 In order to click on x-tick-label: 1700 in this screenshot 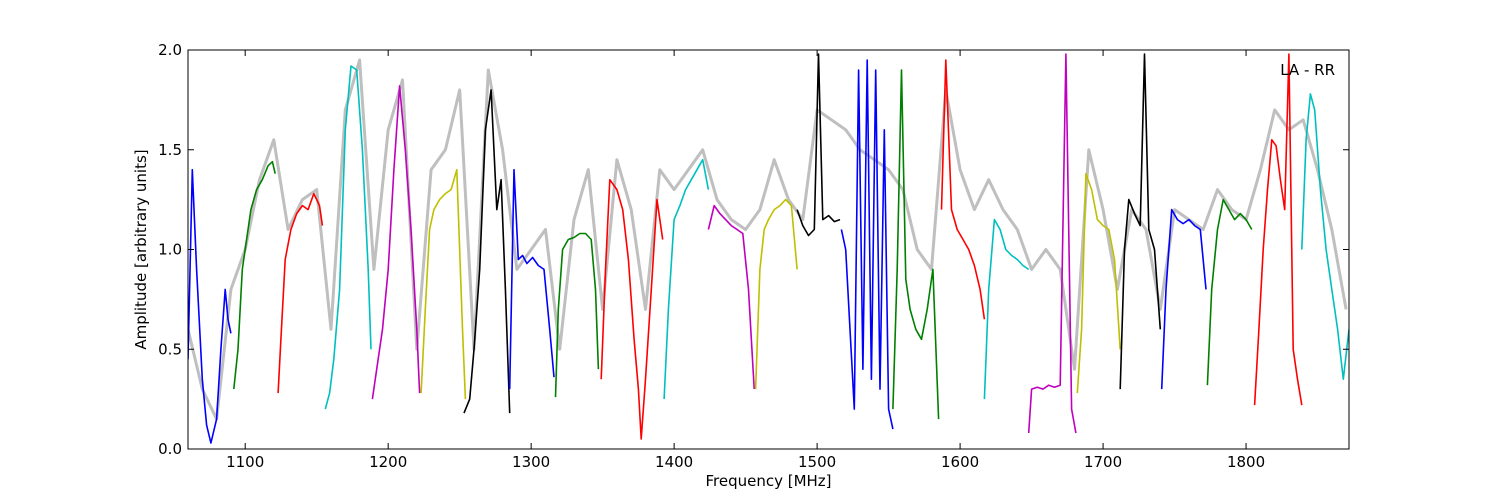, I will do `click(1103, 462)`.